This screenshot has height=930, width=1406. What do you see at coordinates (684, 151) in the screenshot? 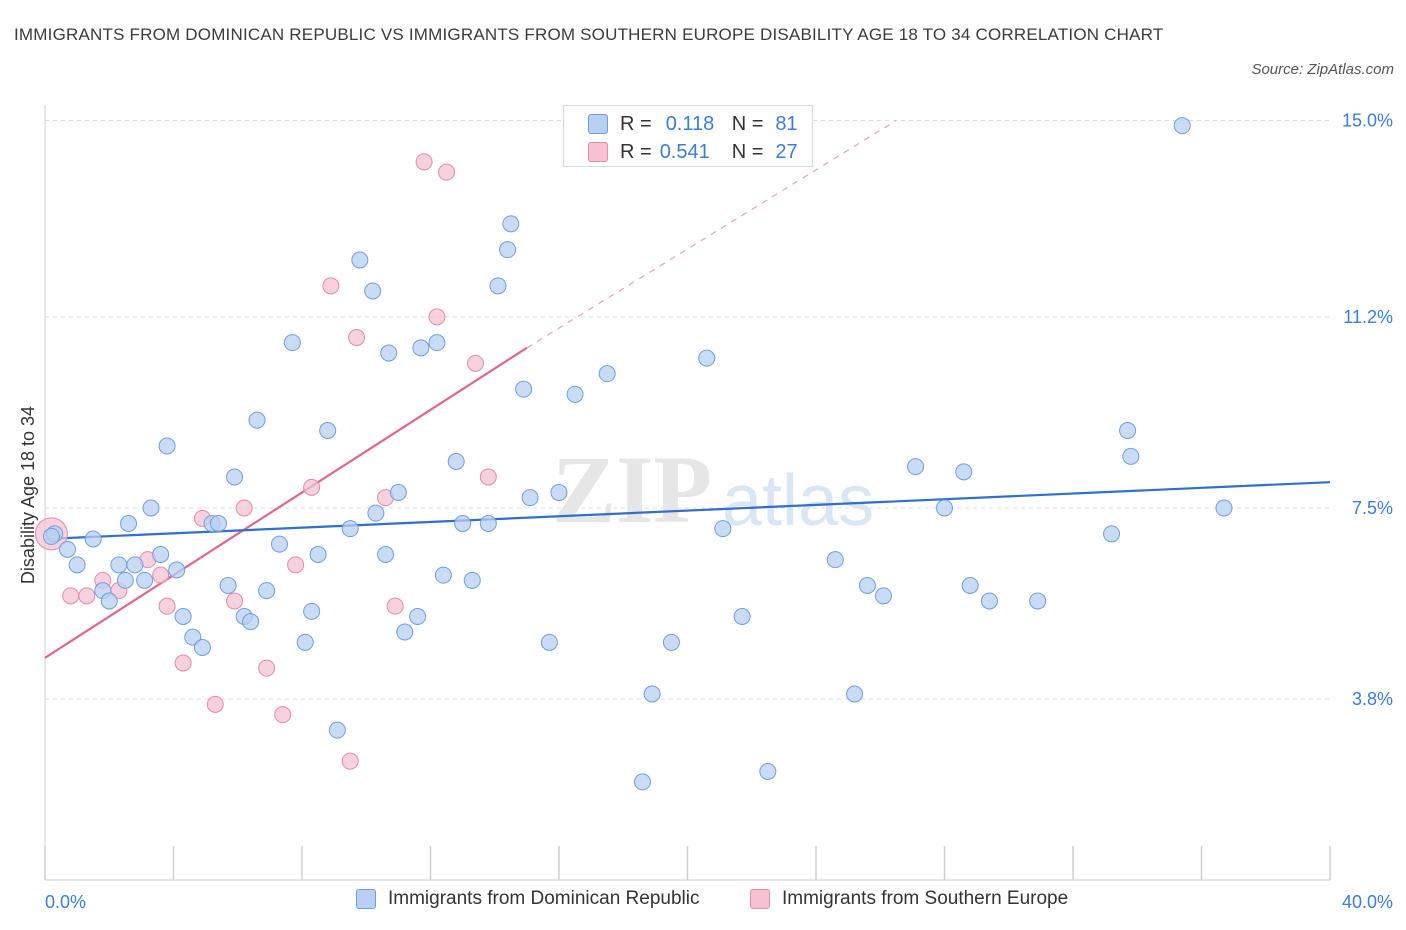
I see `legend-r-value: 0.541` at bounding box center [684, 151].